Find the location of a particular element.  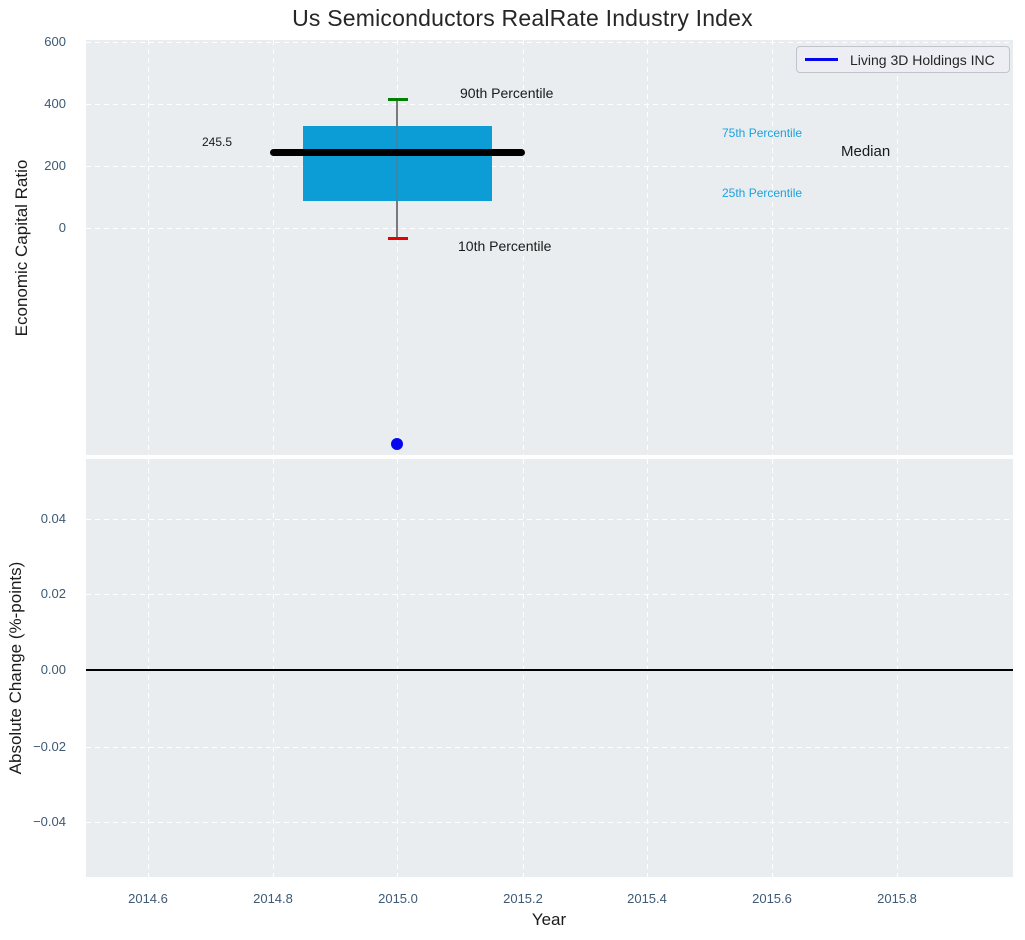

p90-label: 90th Percentile is located at coordinates (507, 93).